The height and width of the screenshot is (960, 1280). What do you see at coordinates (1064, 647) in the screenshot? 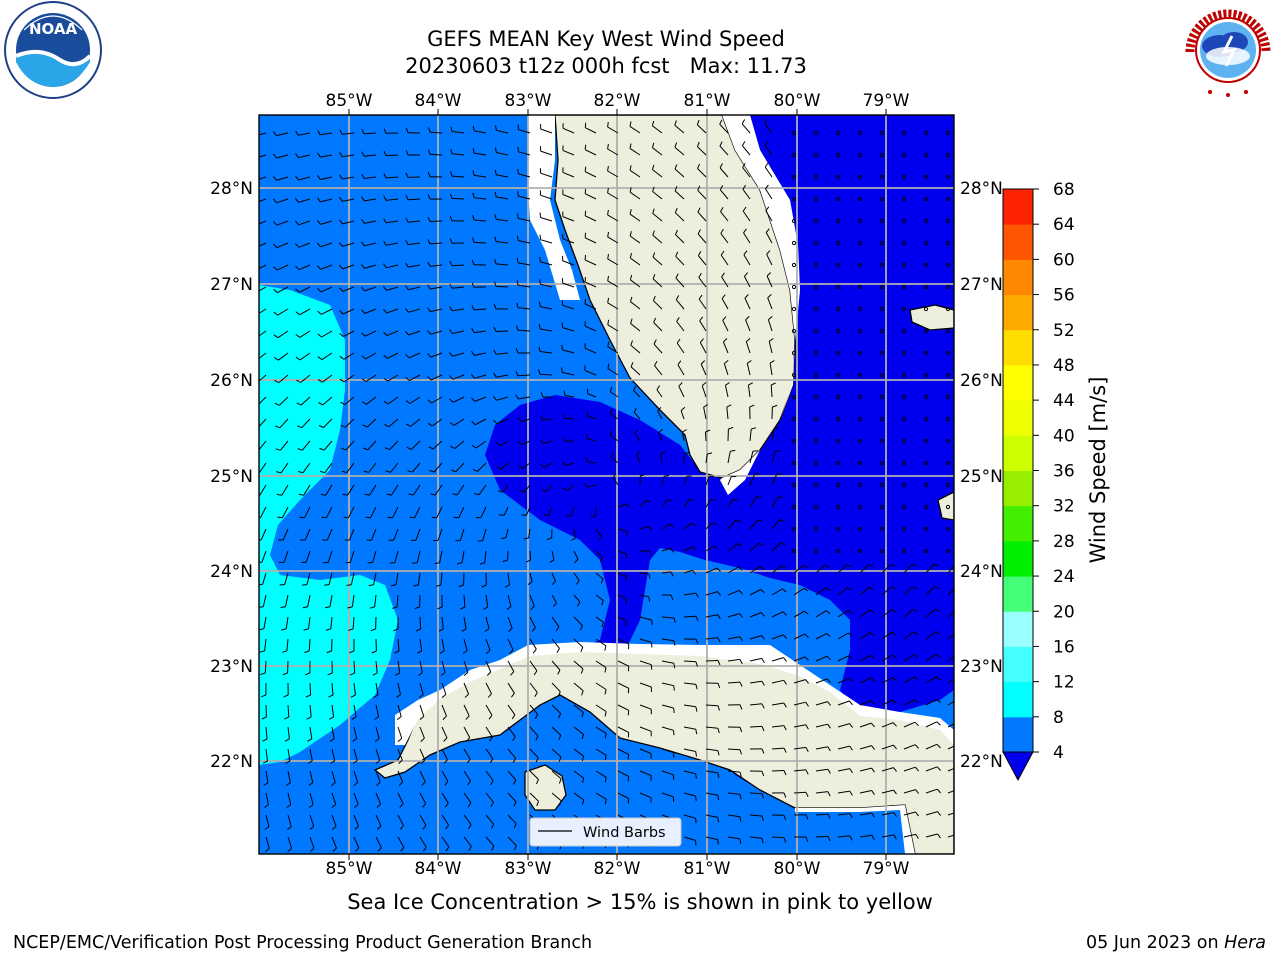
I see `colorbar-tick-label: 16` at bounding box center [1064, 647].